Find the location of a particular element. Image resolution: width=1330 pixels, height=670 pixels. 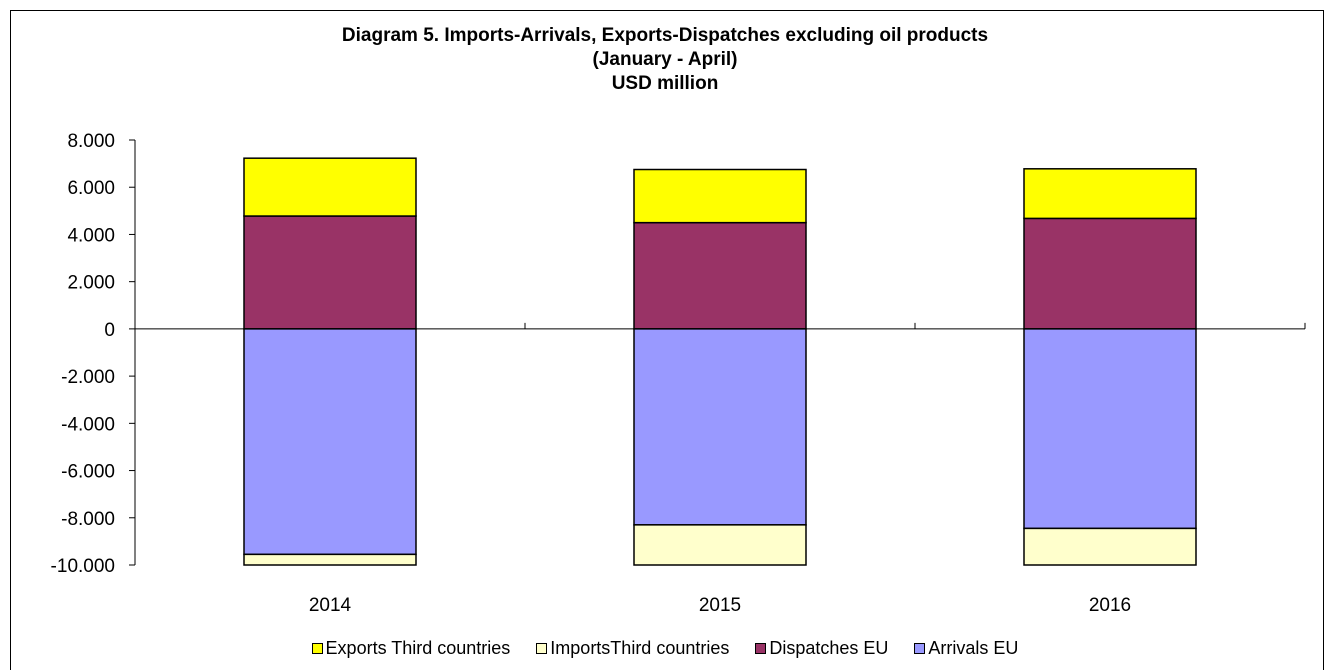

legend-item: Arrivals EU is located at coordinates (966, 648).